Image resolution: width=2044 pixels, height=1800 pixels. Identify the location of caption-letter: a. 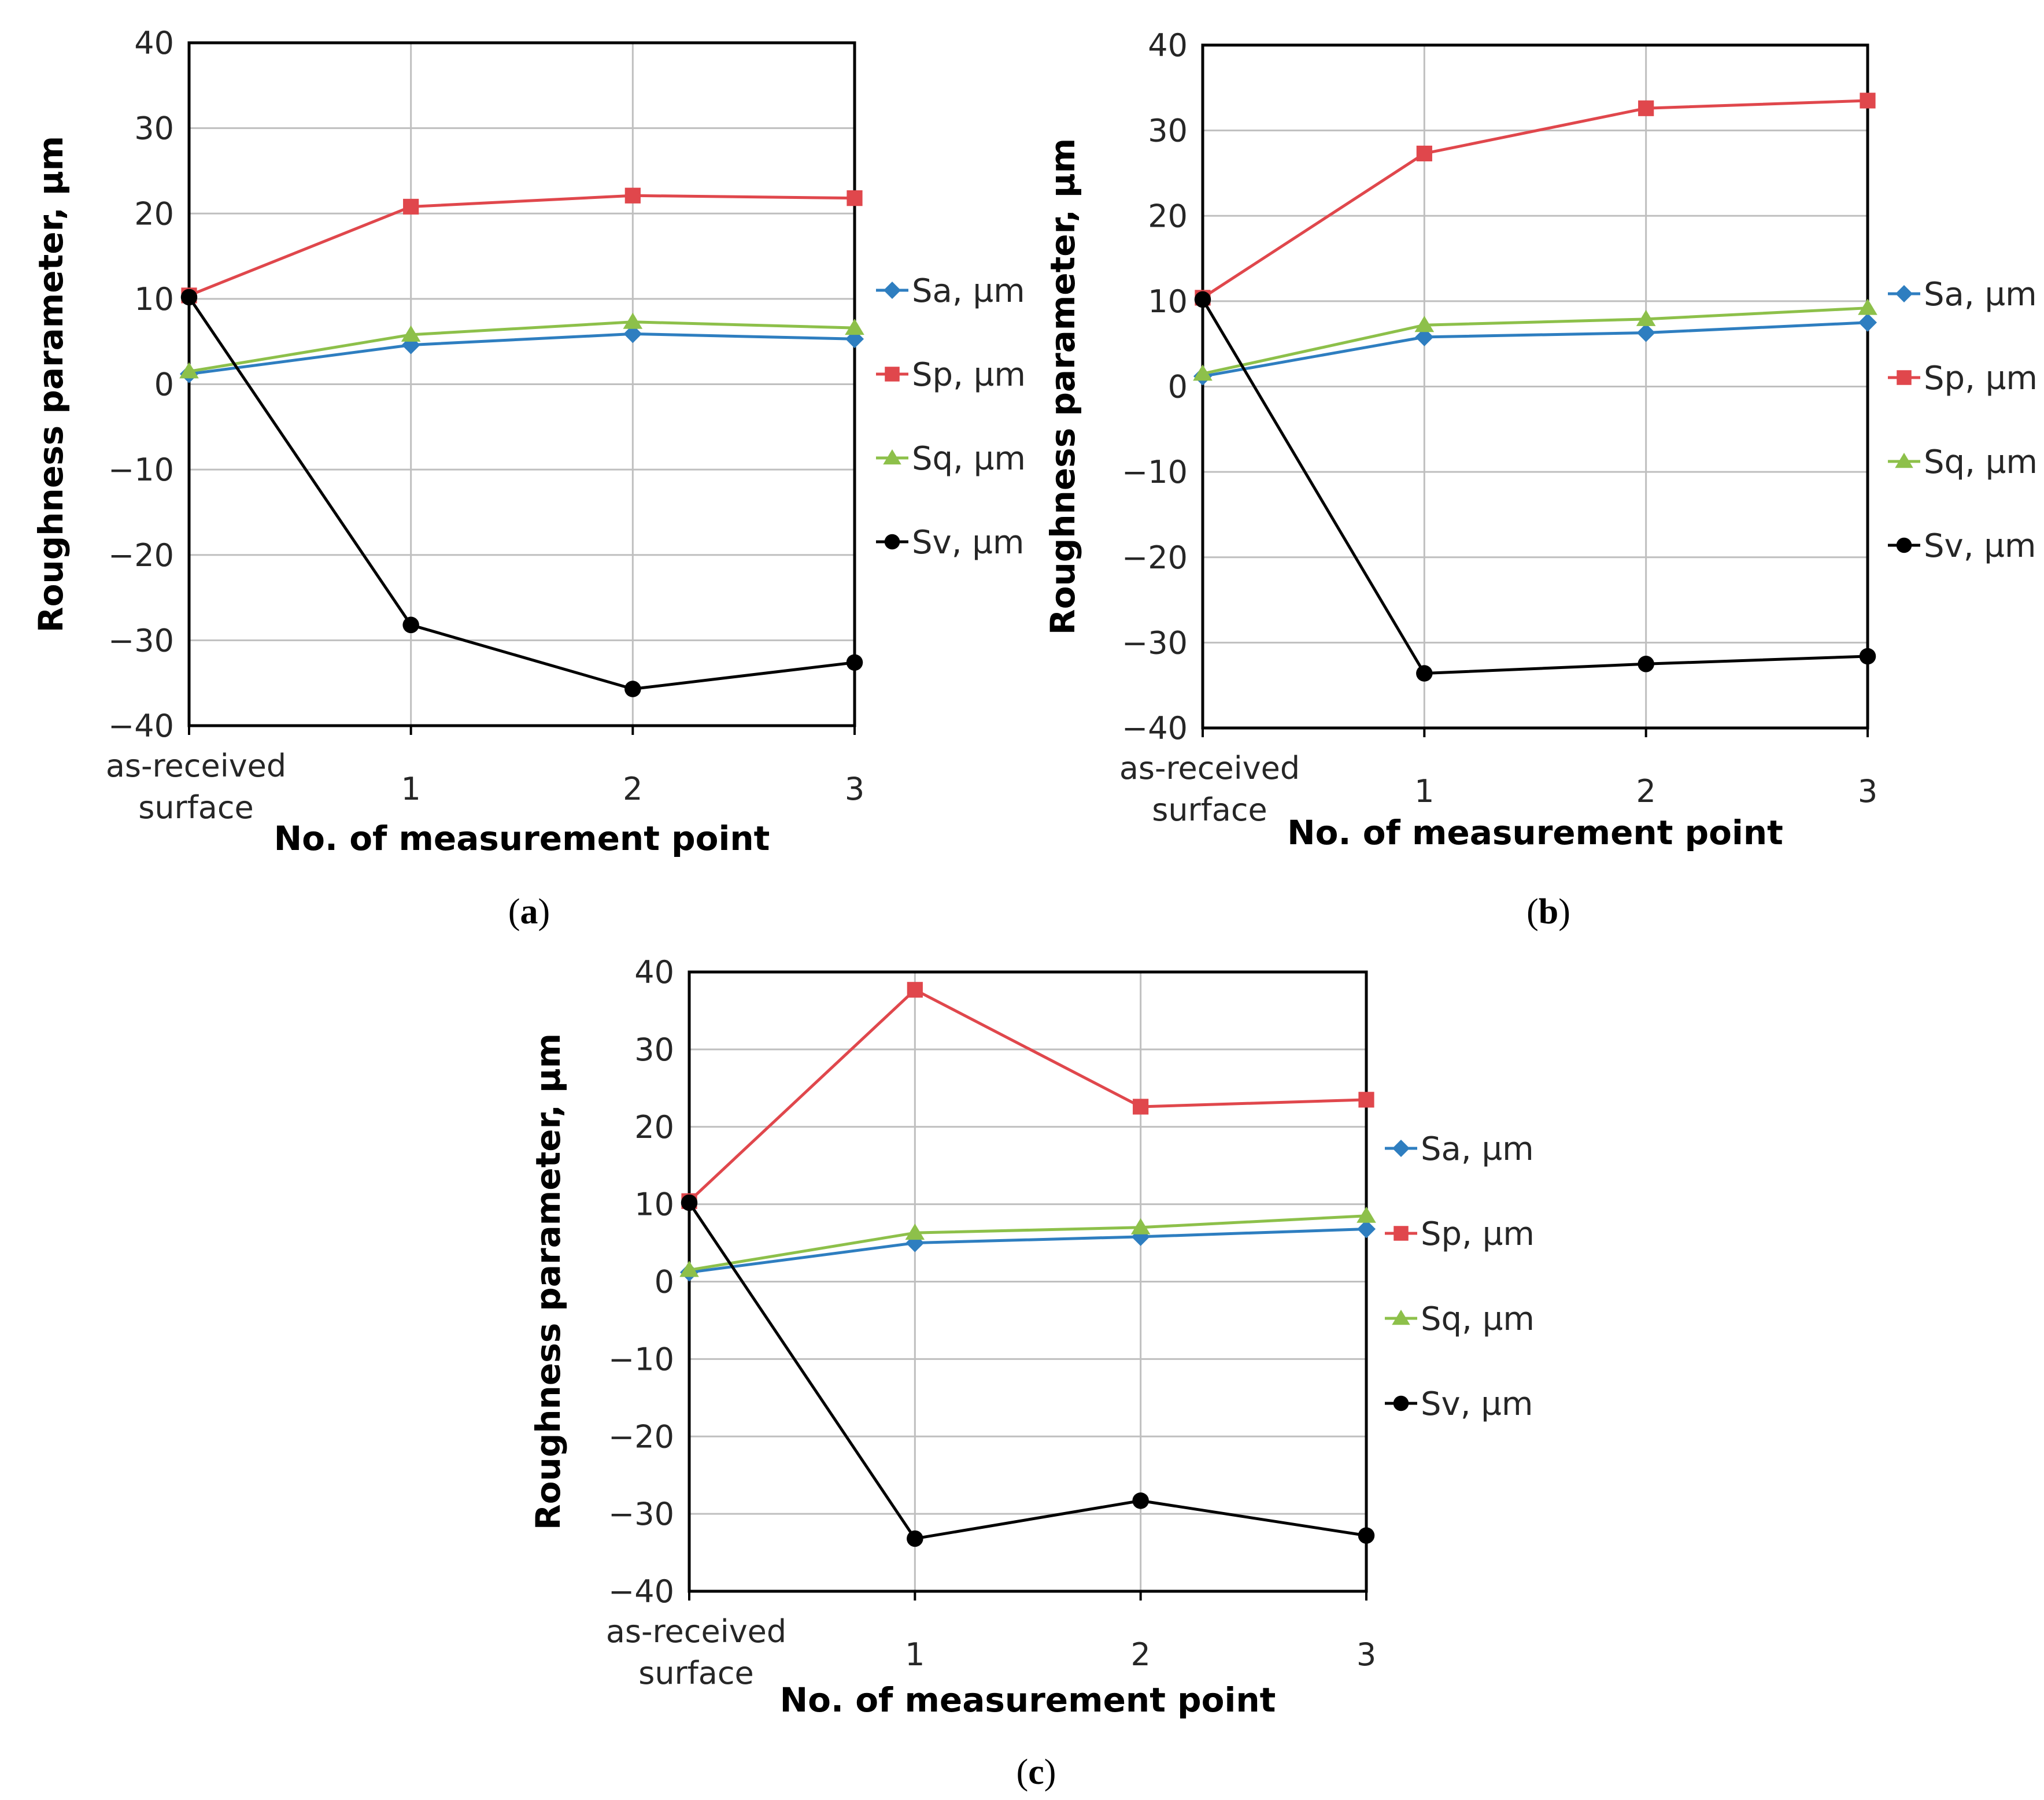
(529, 912).